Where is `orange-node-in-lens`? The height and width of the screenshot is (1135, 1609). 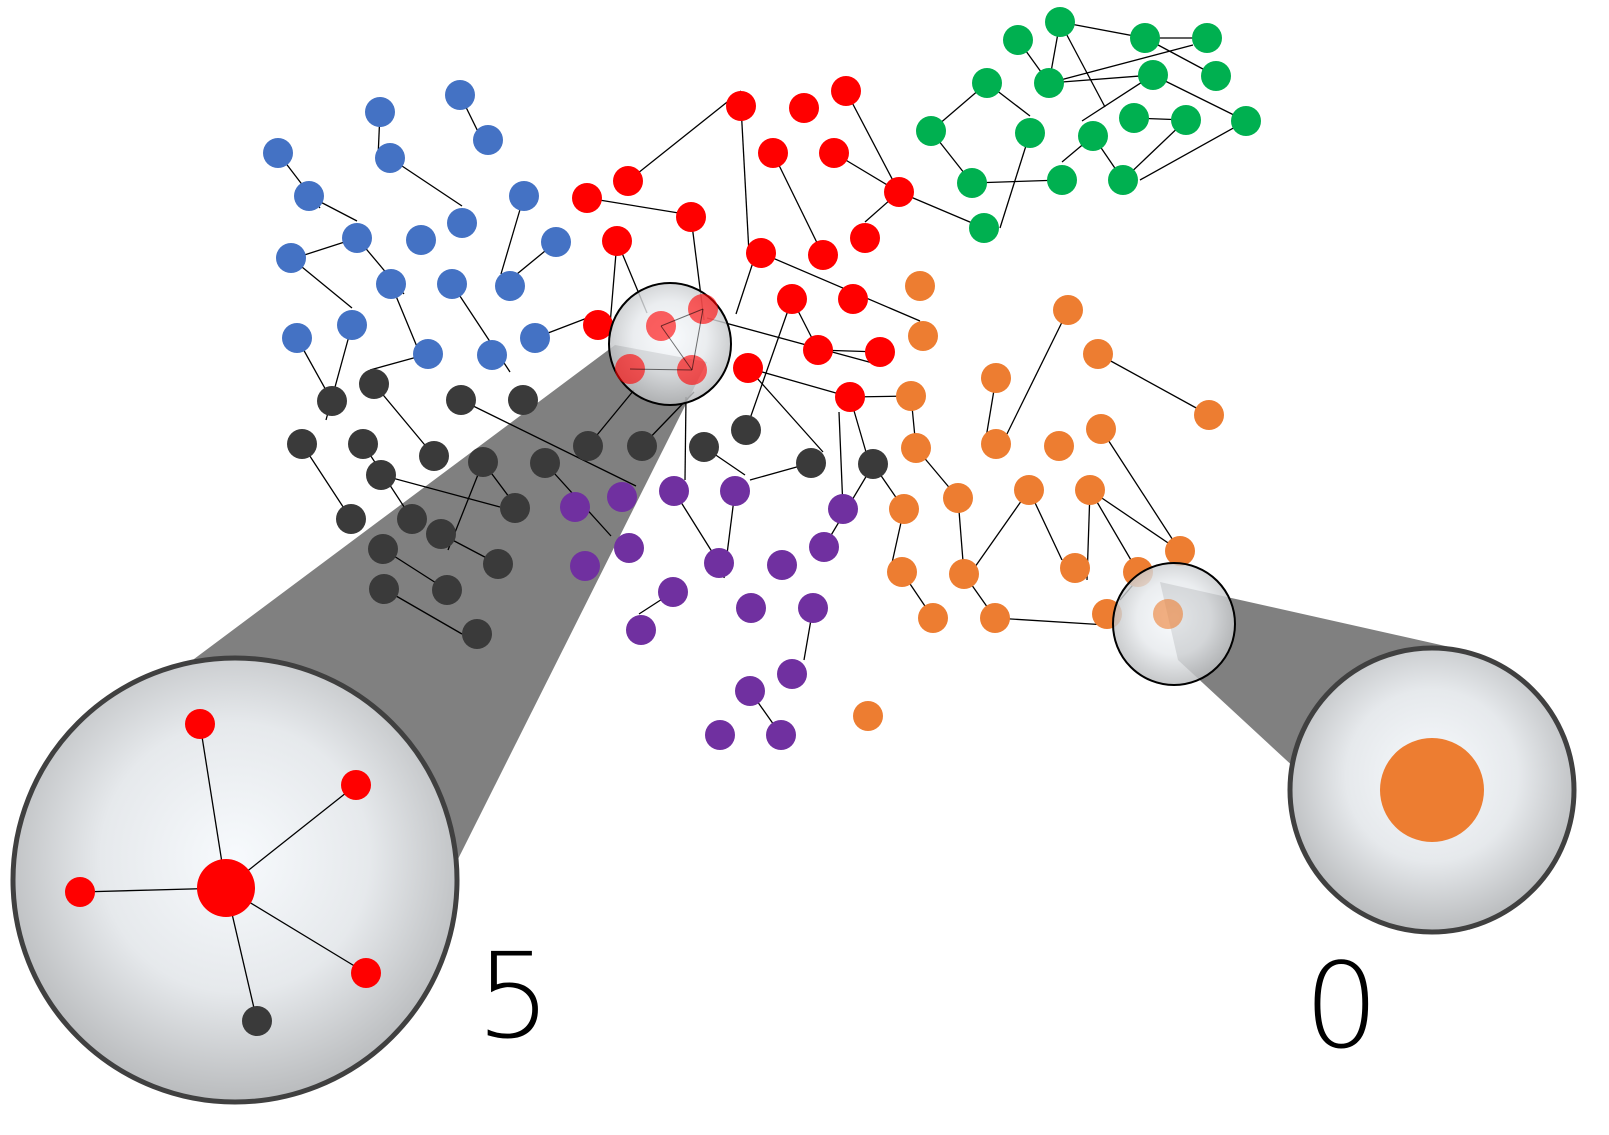 orange-node-in-lens is located at coordinates (1168, 614).